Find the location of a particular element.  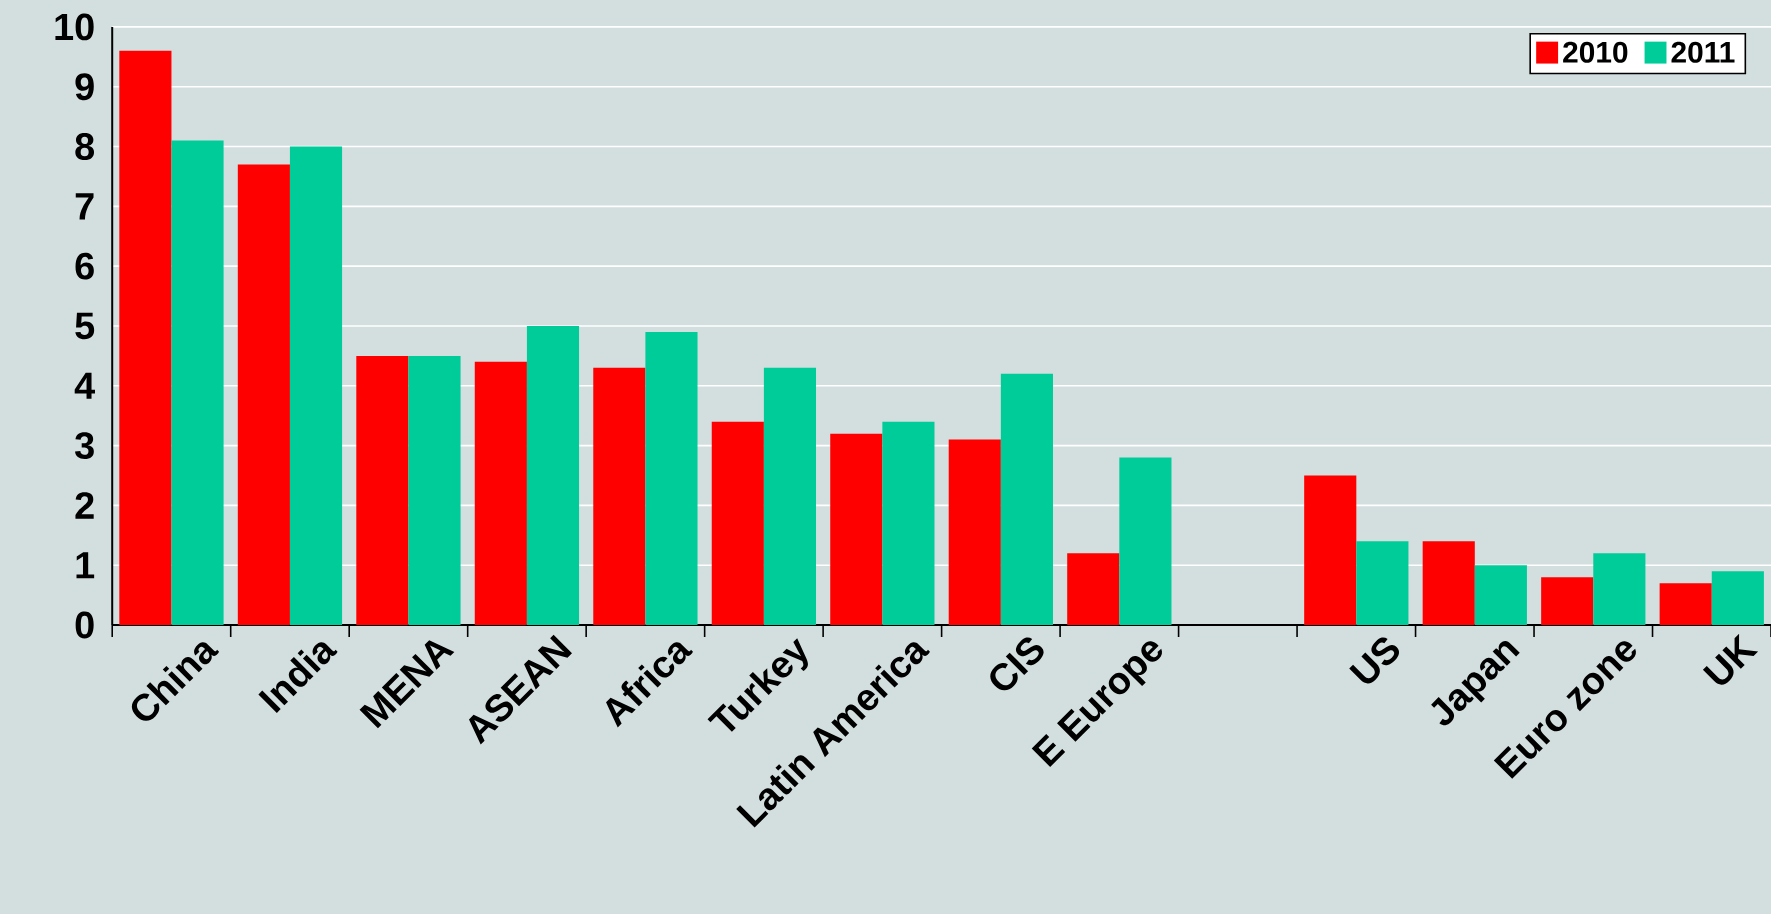

legend-label: 2011 is located at coordinates (1703, 52).